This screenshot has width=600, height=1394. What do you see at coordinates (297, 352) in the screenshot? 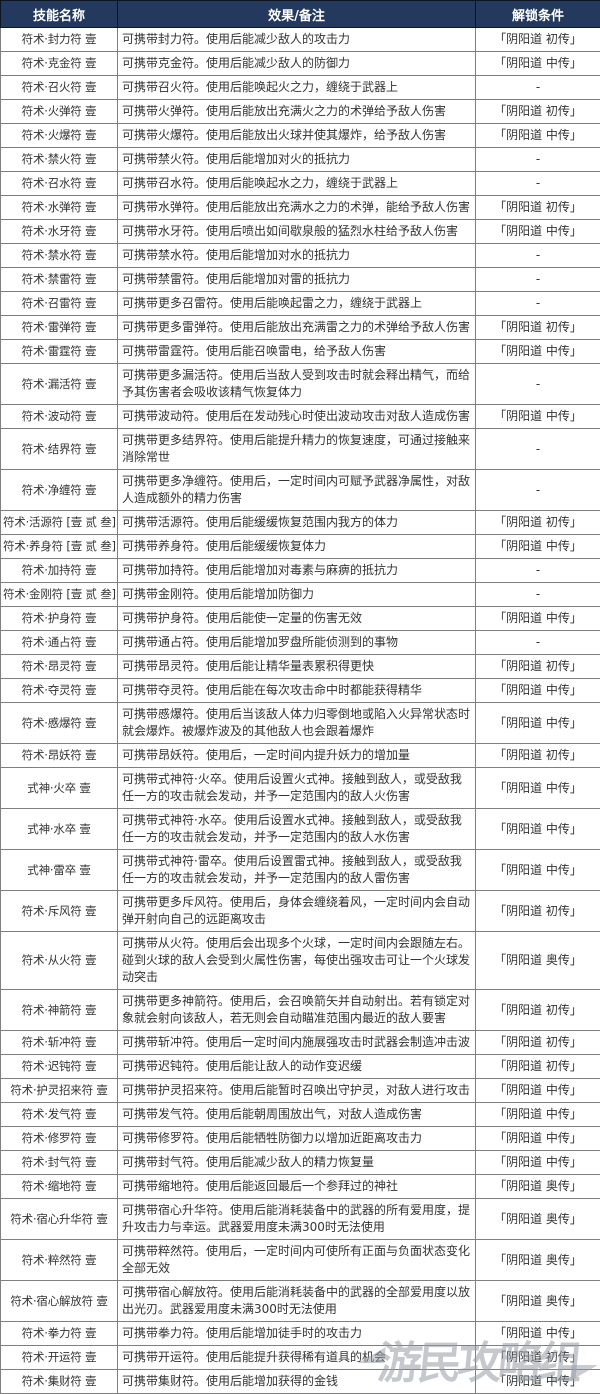
I see `effect-cell: 可携带雷霆符。使用后能召唤雷电，给予敌人伤害` at bounding box center [297, 352].